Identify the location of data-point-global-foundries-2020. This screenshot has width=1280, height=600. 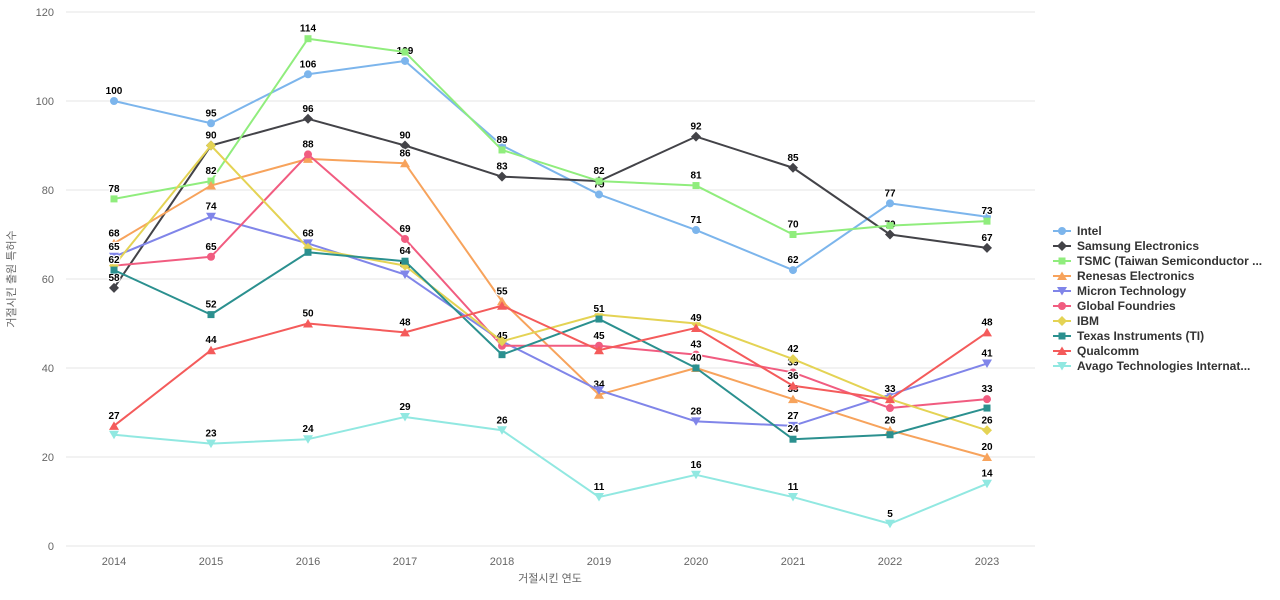
(696, 354).